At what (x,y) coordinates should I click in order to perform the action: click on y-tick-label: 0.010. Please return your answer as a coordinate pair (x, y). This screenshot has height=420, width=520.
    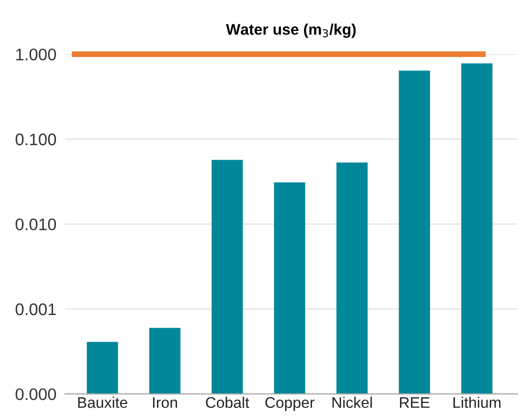
    Looking at the image, I should click on (36, 224).